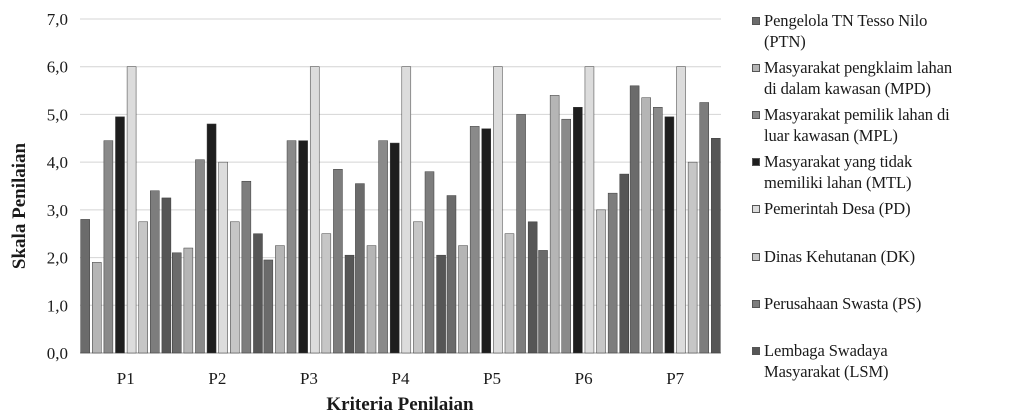 This screenshot has width=1025, height=416. Describe the element at coordinates (858, 67) in the screenshot. I see `legend-label-line: Masyarakat pengklaim lahan` at that location.